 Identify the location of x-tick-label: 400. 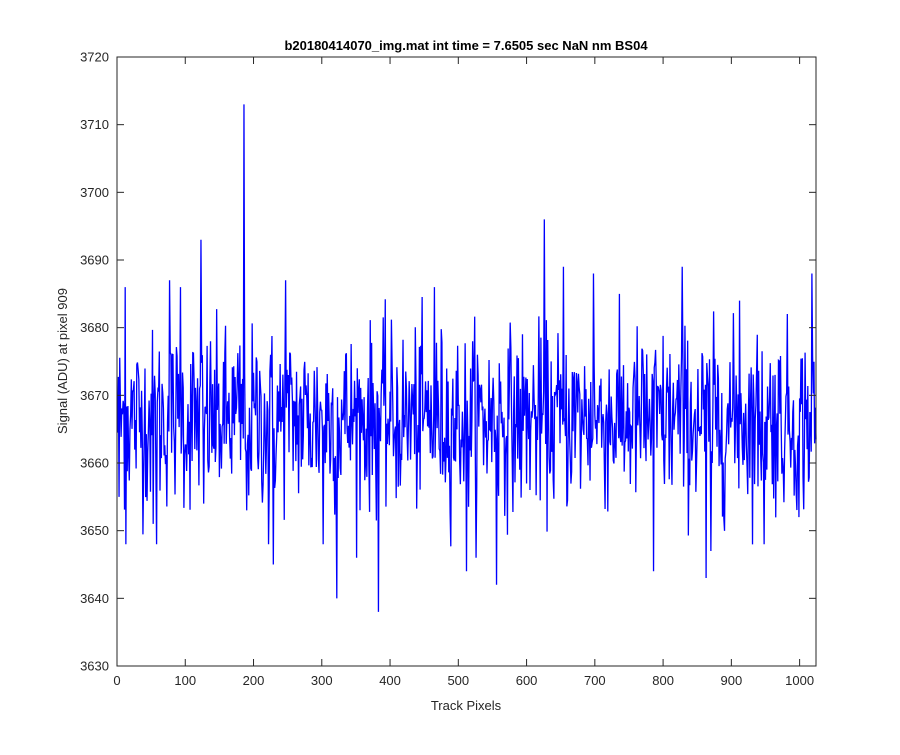
(390, 680).